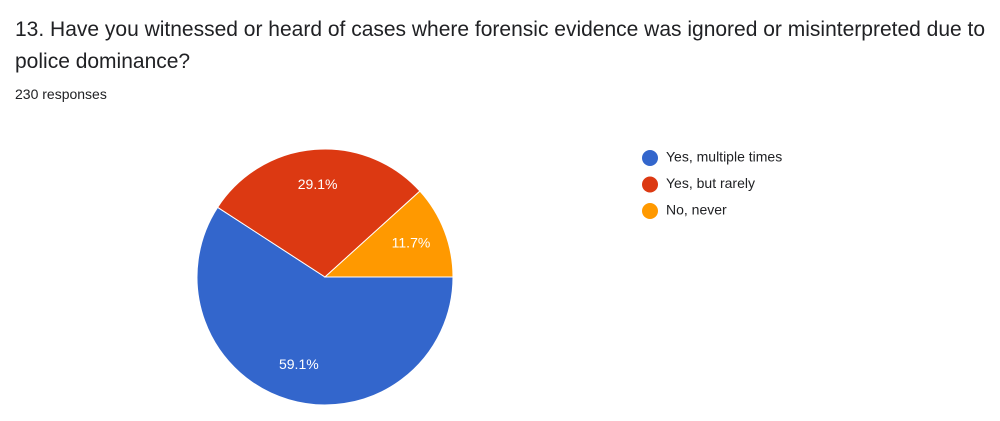  Describe the element at coordinates (61, 94) in the screenshot. I see `chart-subtitle: 230 responses` at that location.